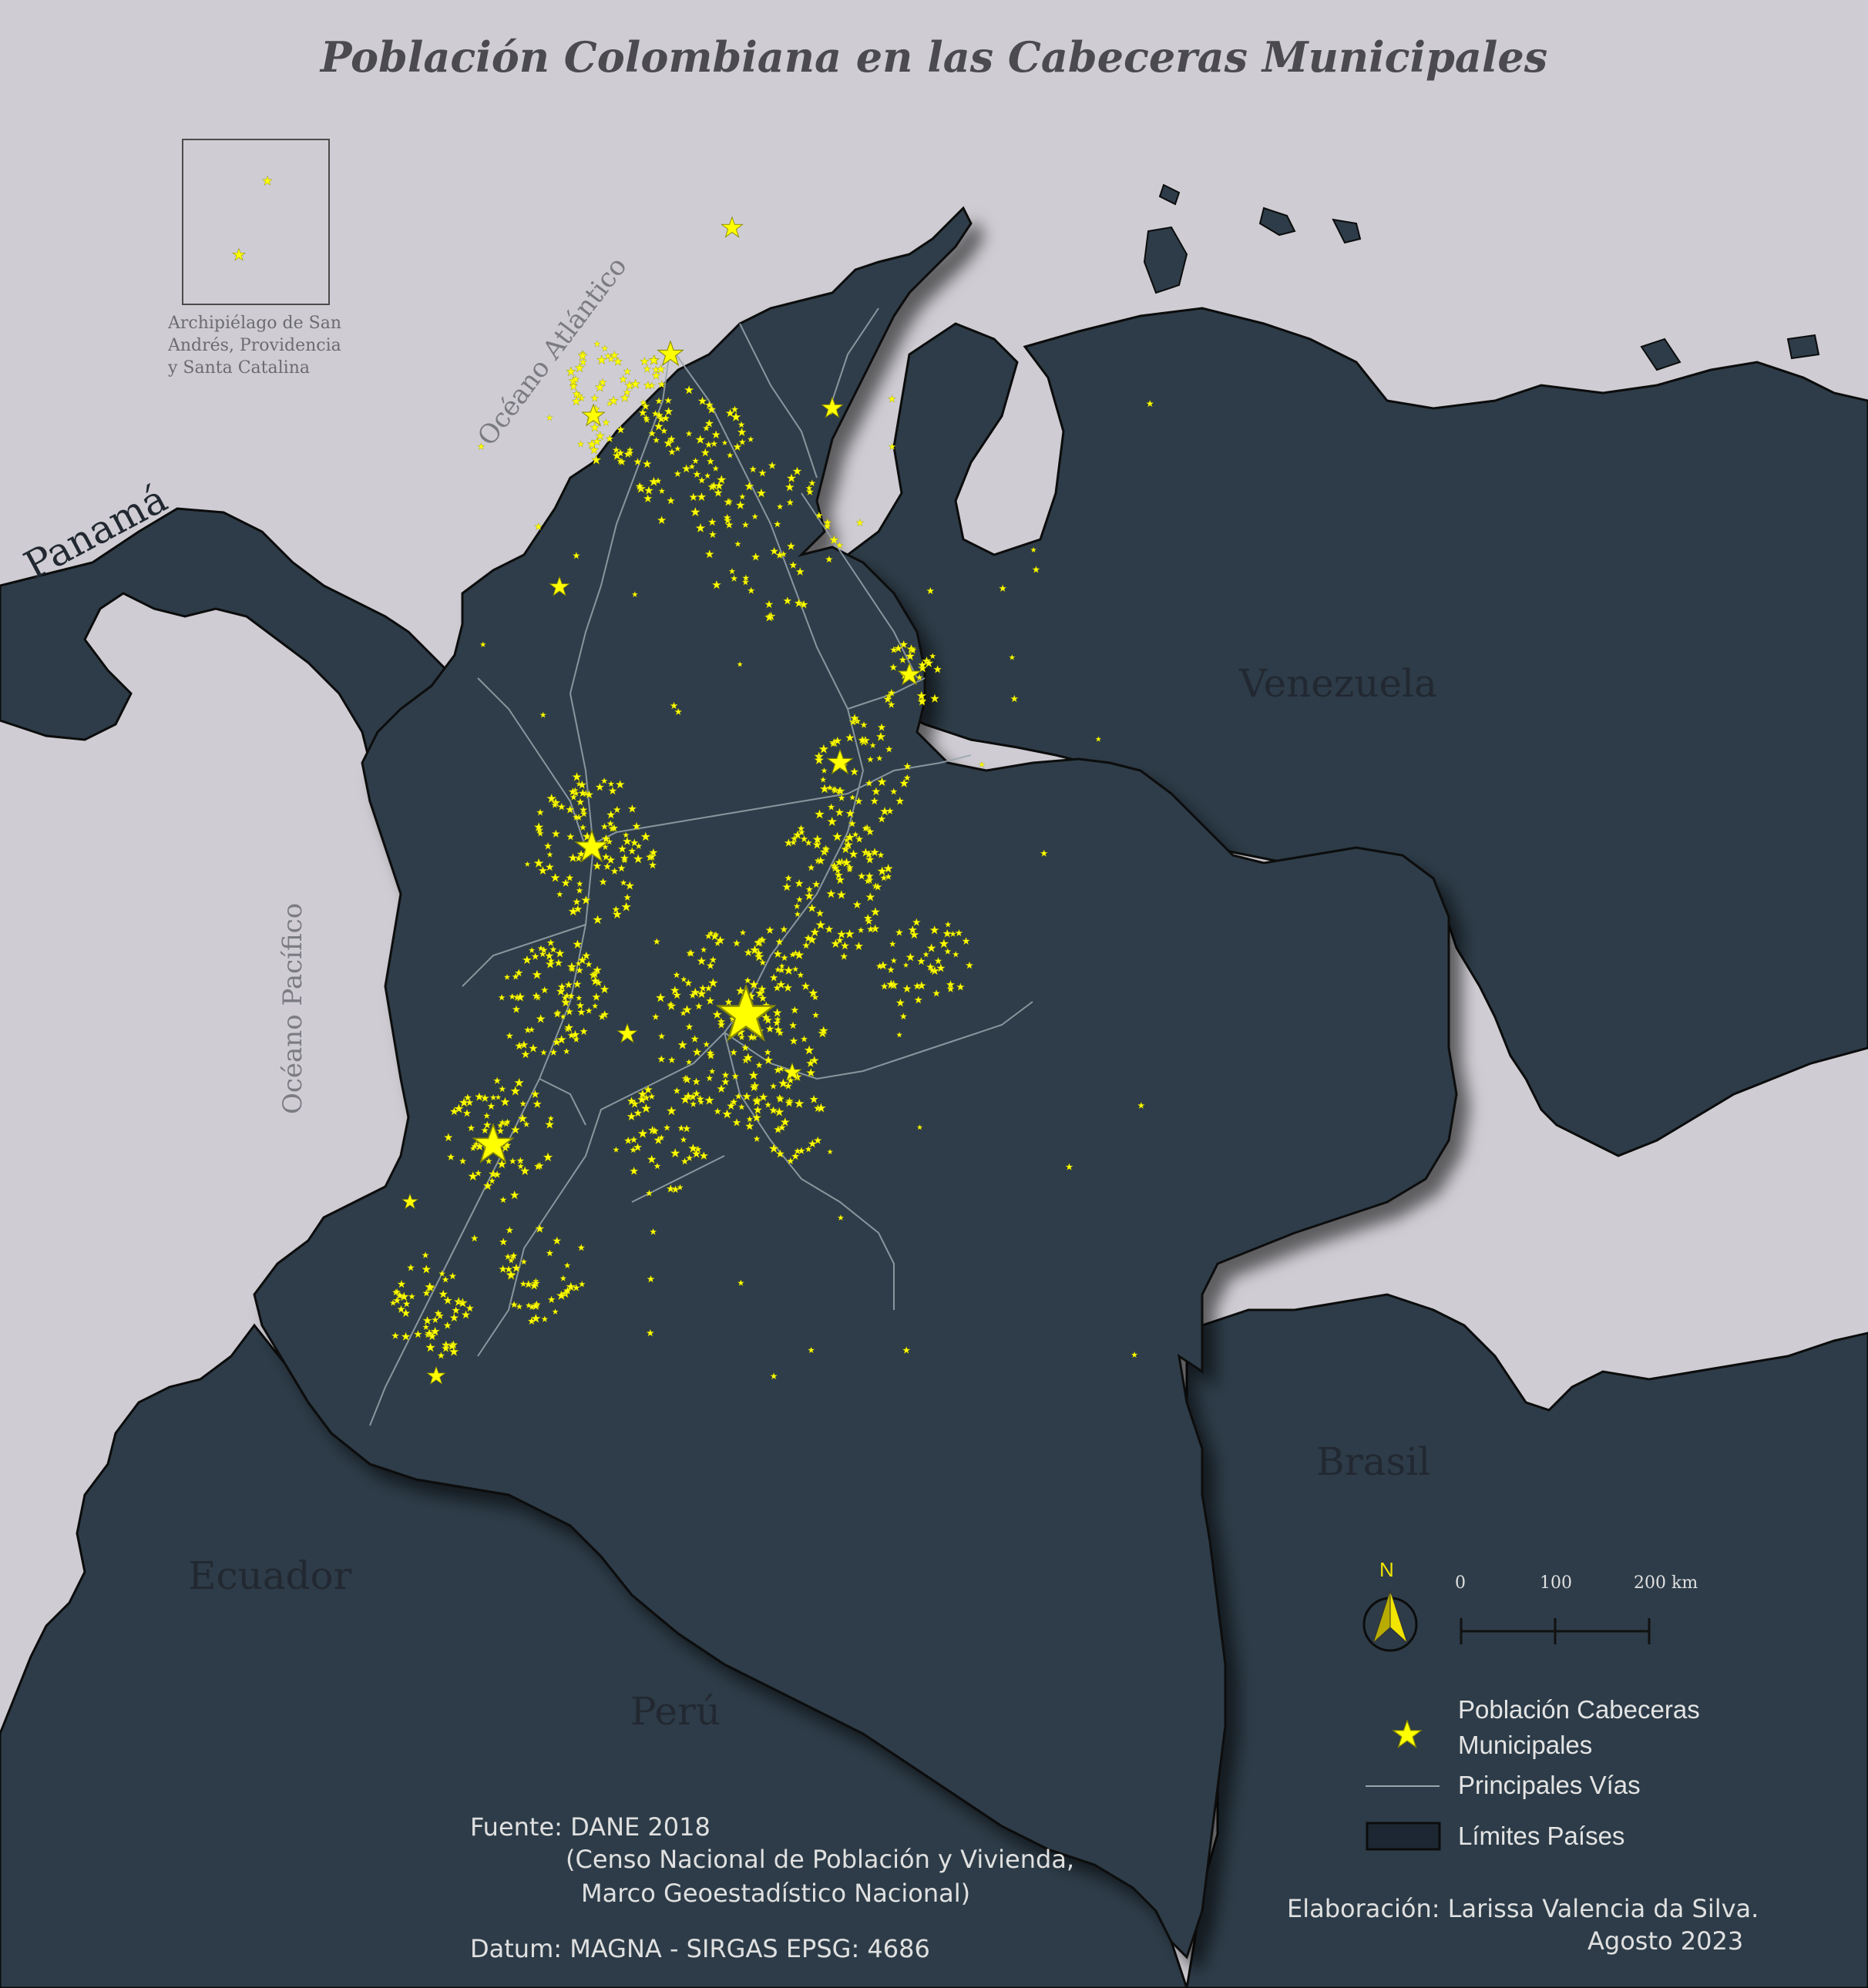  What do you see at coordinates (1579, 1709) in the screenshot?
I see `legend-population-line1: Población Cabeceras` at bounding box center [1579, 1709].